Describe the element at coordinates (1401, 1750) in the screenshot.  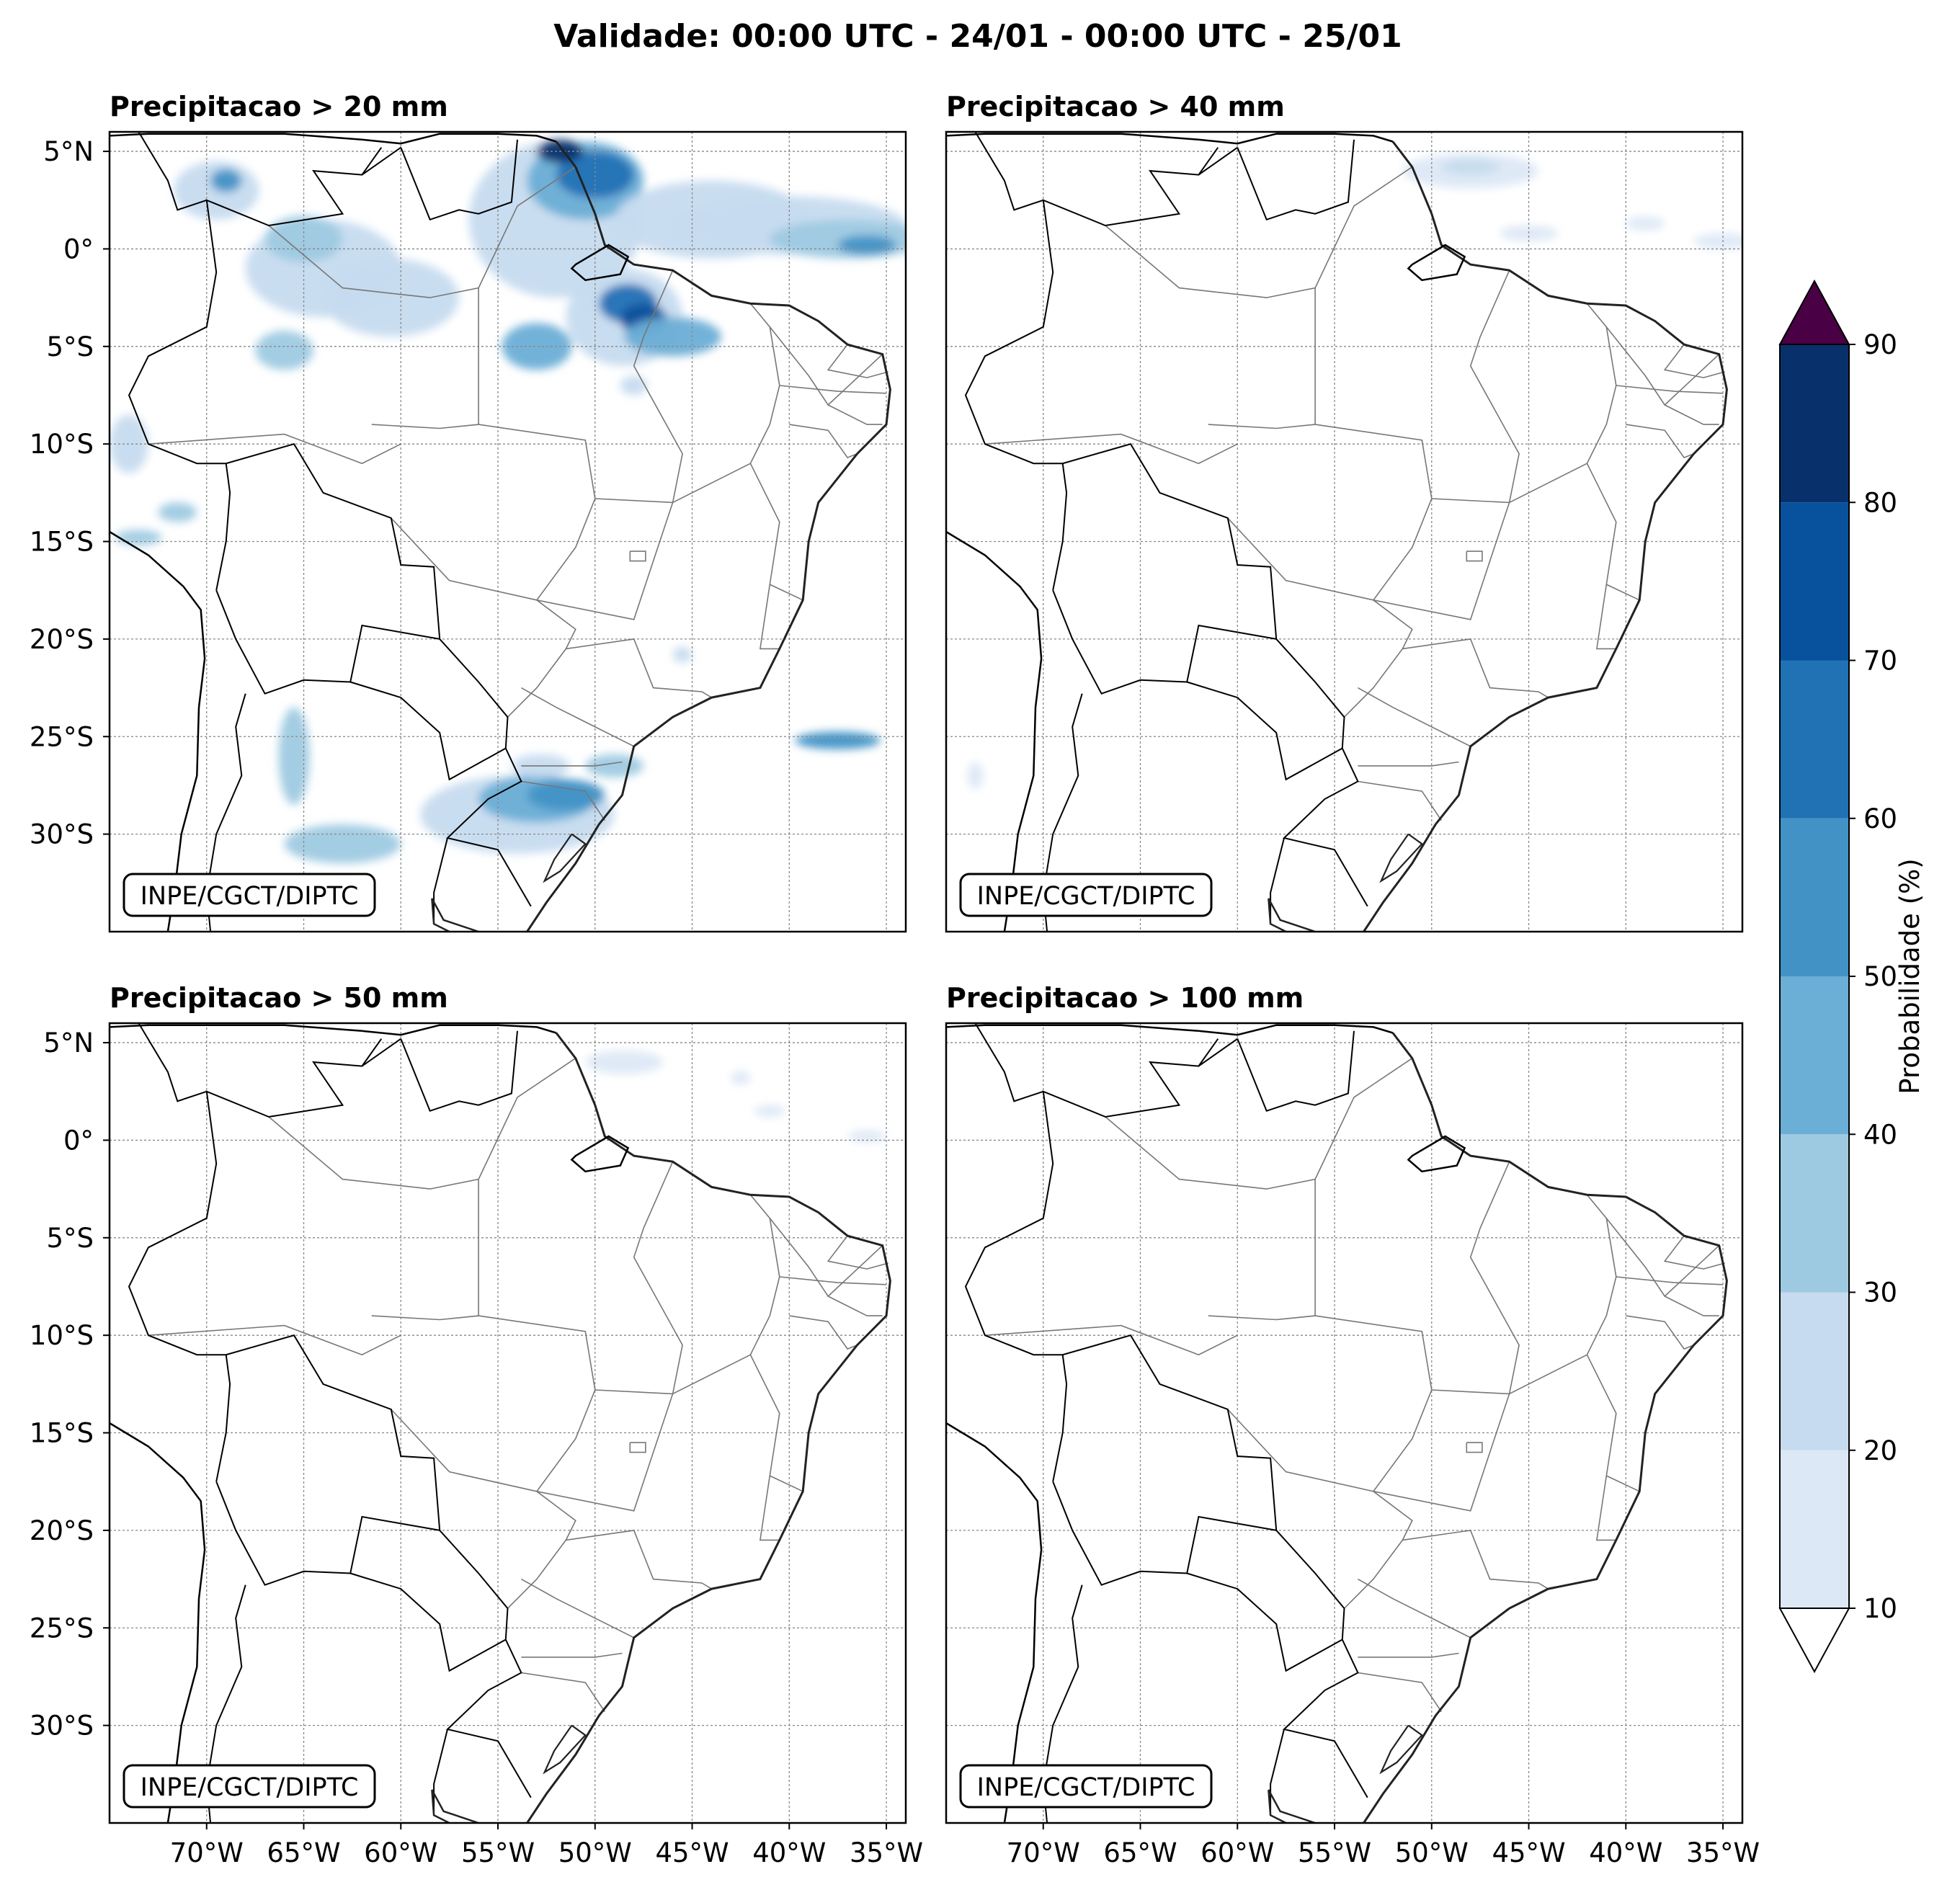
I see `lagoa-dos-patos` at that location.